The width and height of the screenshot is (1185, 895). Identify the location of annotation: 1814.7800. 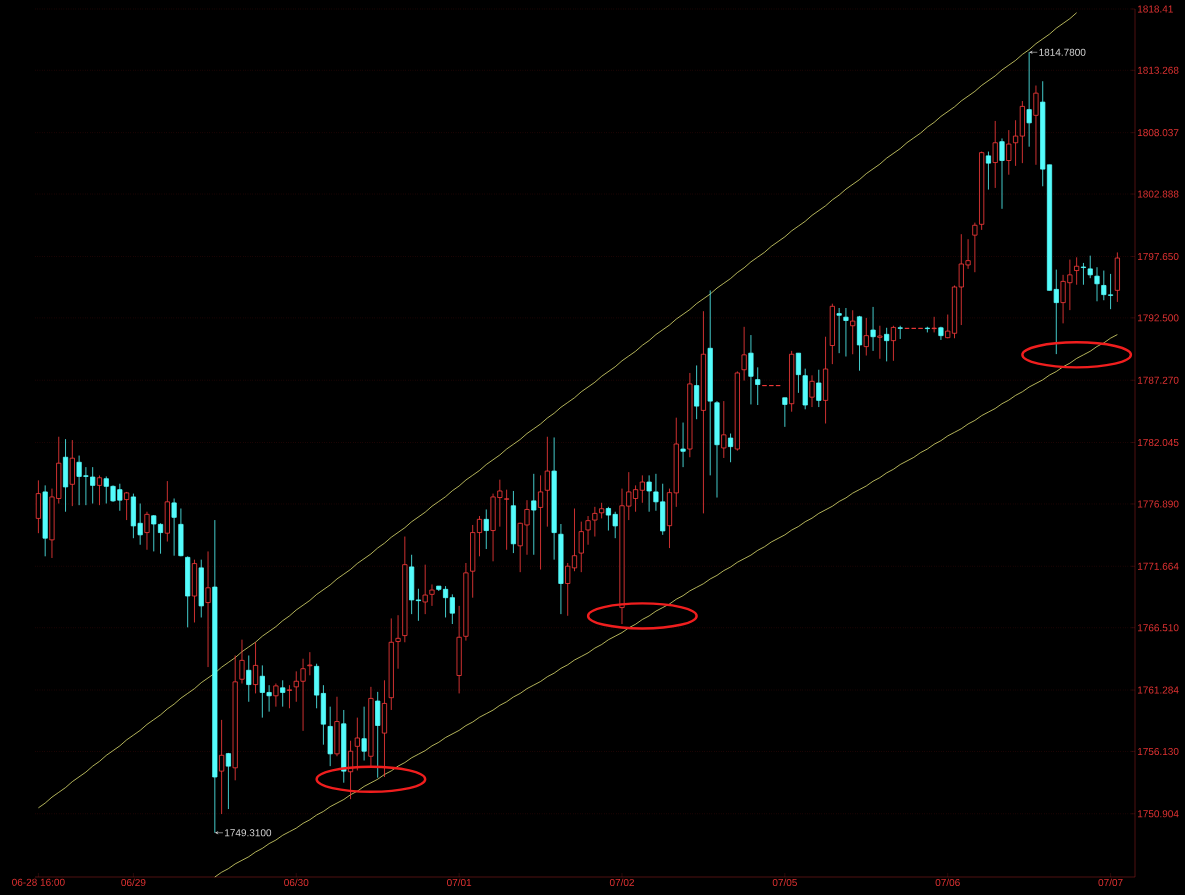
(1062, 52).